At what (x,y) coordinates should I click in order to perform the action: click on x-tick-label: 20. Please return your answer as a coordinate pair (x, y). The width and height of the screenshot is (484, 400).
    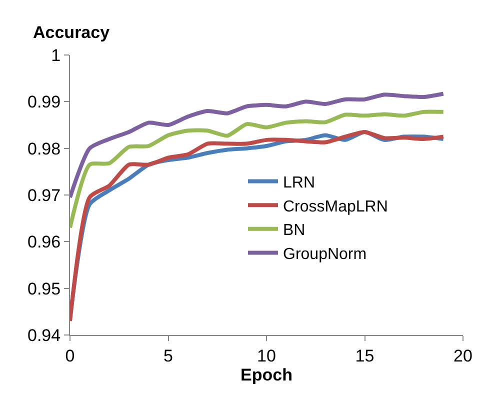
    Looking at the image, I should click on (463, 356).